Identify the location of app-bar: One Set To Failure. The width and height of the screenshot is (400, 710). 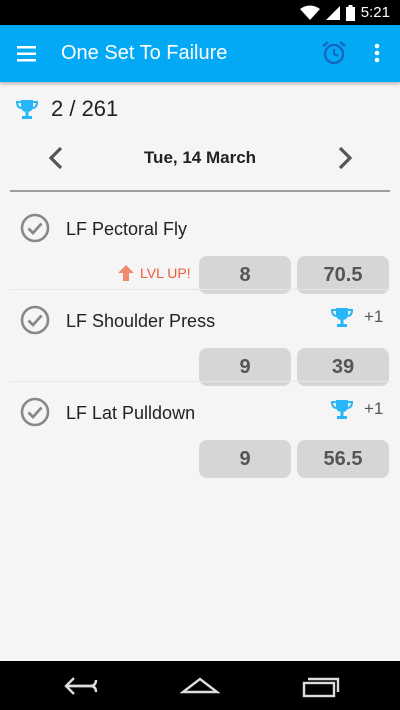
(200, 53).